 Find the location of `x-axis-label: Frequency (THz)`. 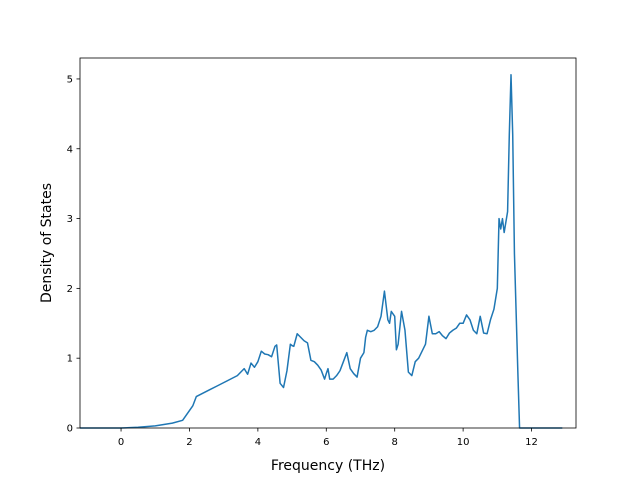

x-axis-label: Frequency (THz) is located at coordinates (328, 466).